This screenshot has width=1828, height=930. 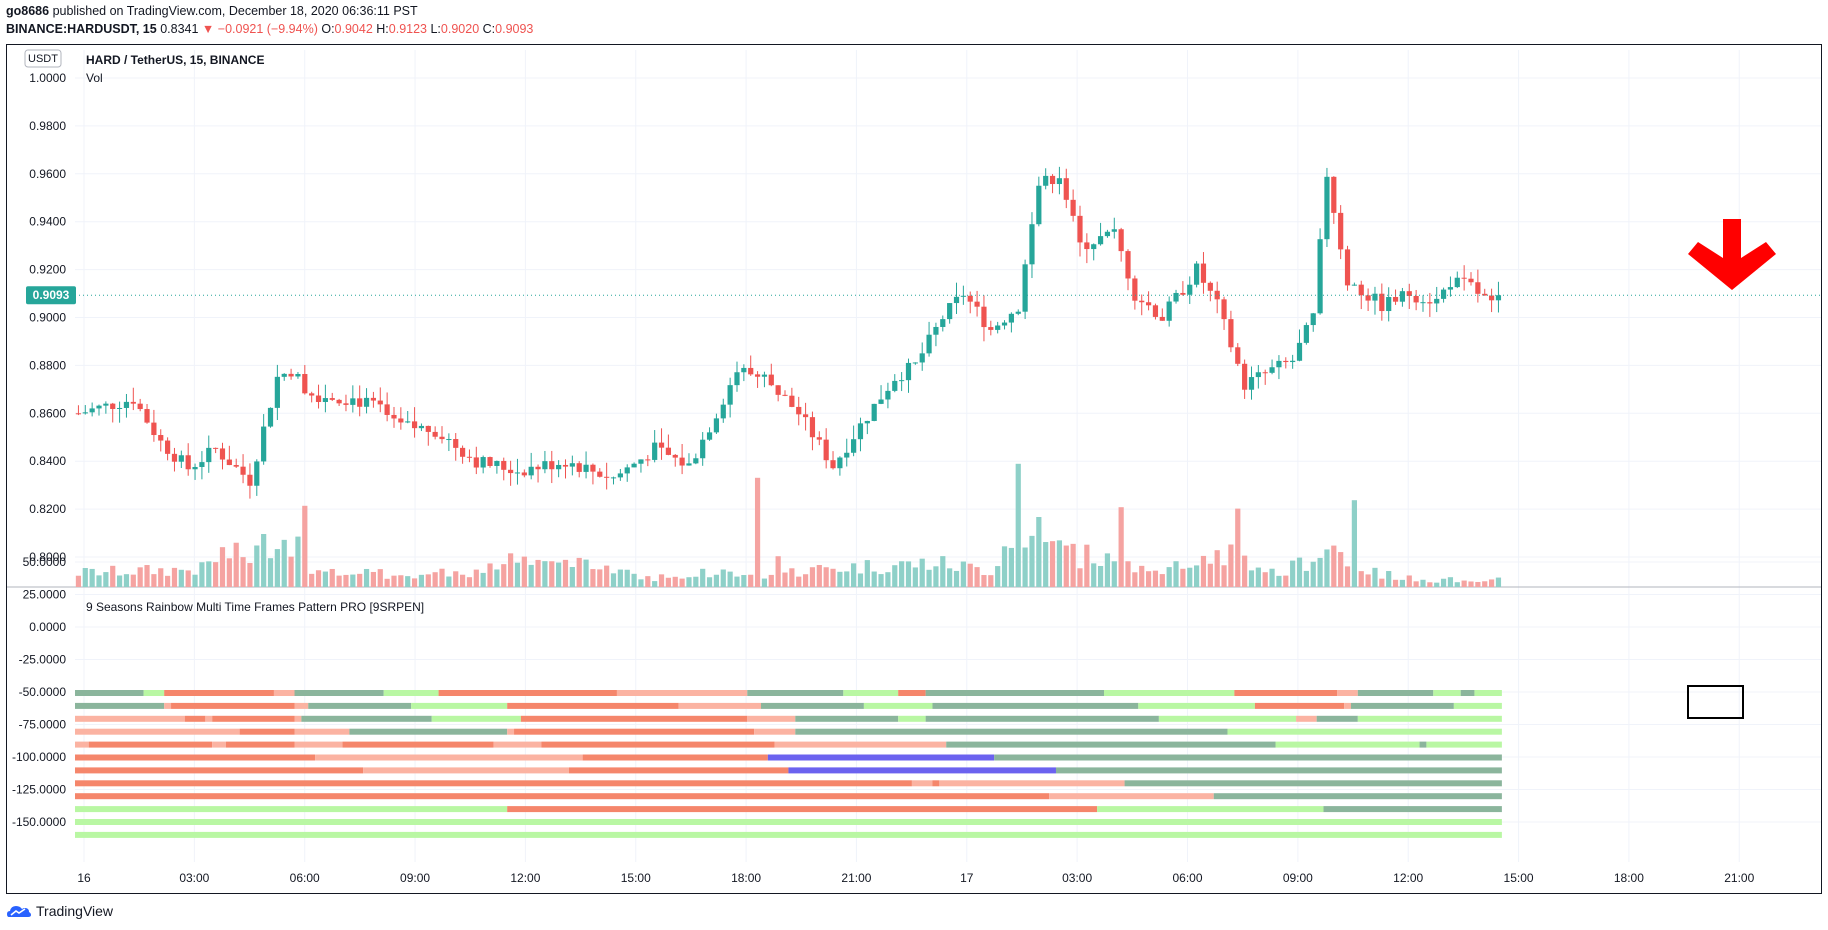 What do you see at coordinates (75, 911) in the screenshot?
I see `footer-brand: TradingView` at bounding box center [75, 911].